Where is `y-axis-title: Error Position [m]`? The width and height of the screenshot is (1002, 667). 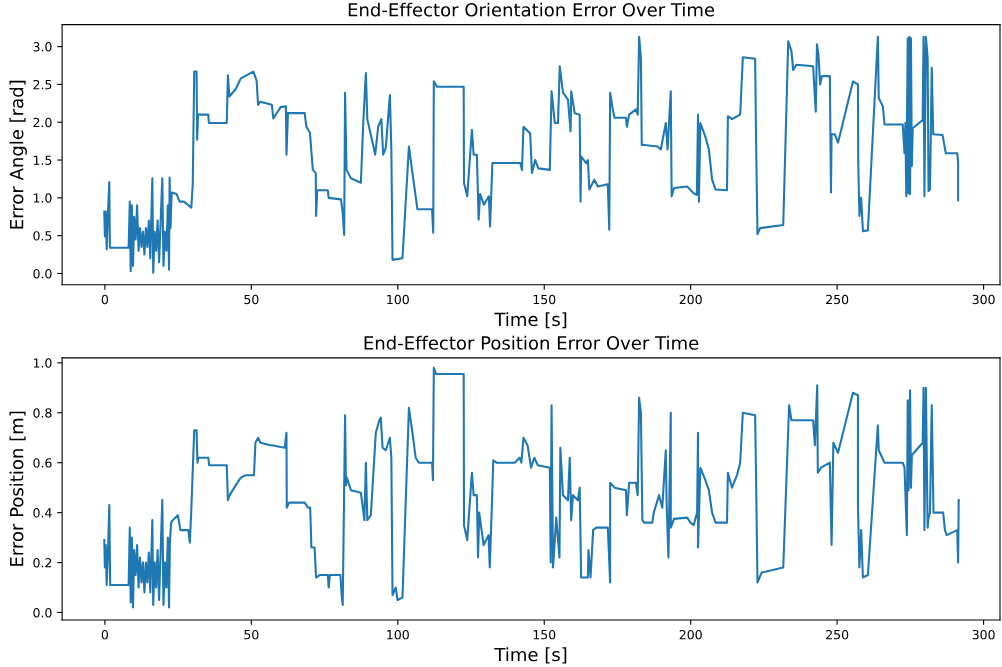 y-axis-title: Error Position [m] is located at coordinates (17, 488).